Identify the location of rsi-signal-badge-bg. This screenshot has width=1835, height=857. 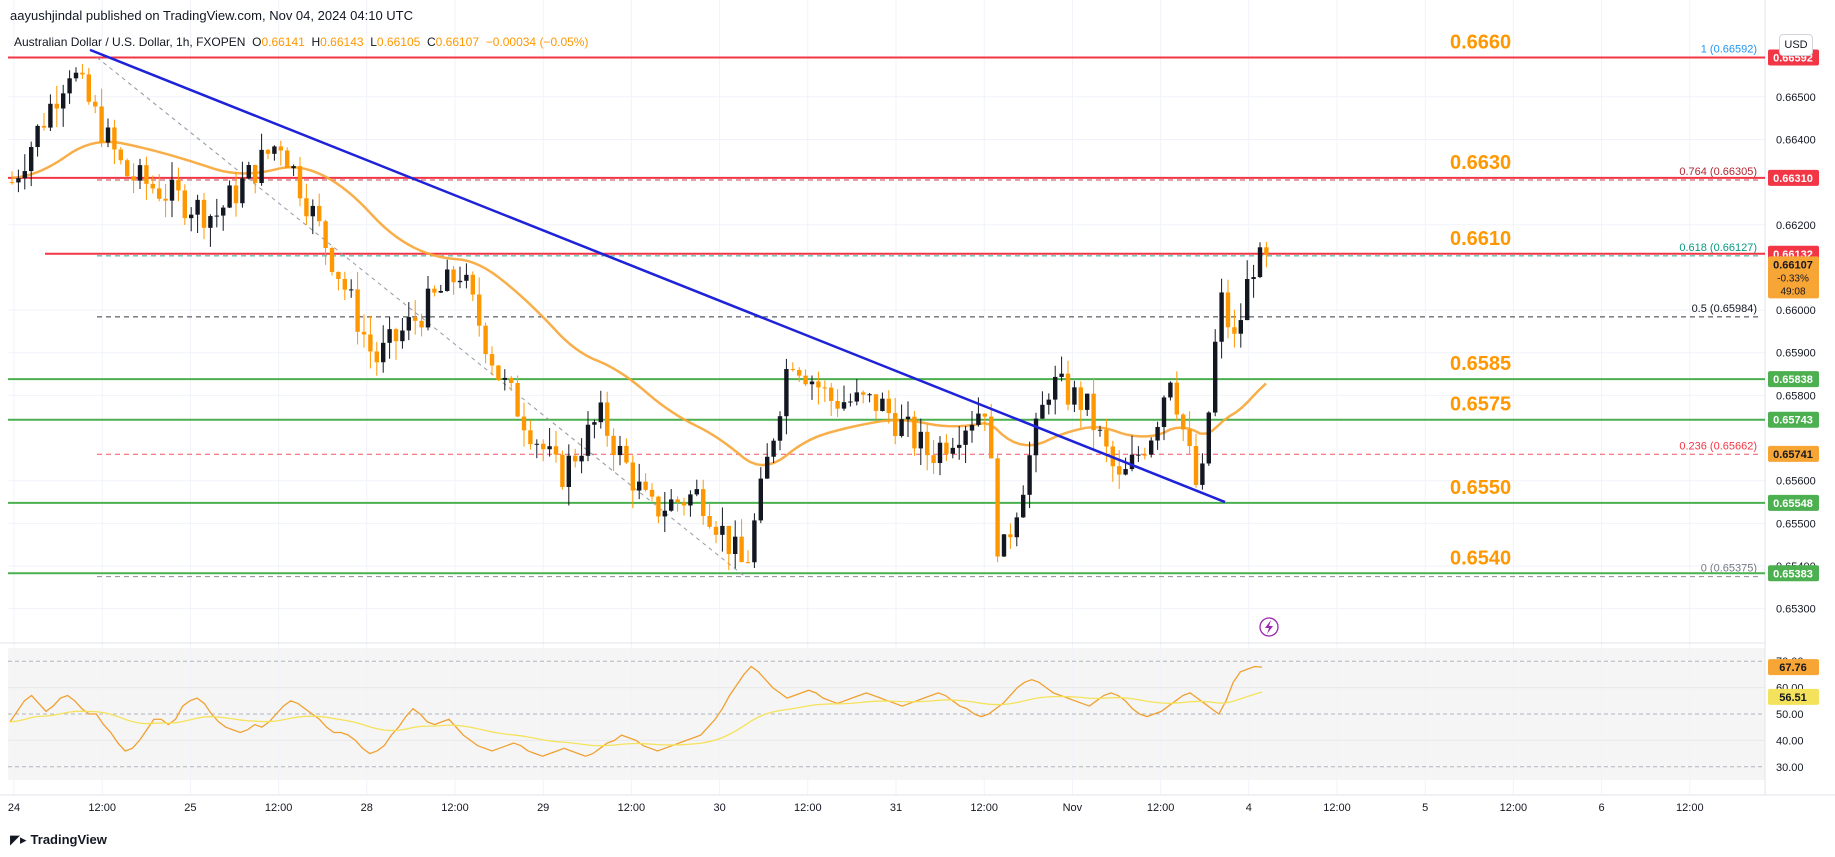
(1793, 696).